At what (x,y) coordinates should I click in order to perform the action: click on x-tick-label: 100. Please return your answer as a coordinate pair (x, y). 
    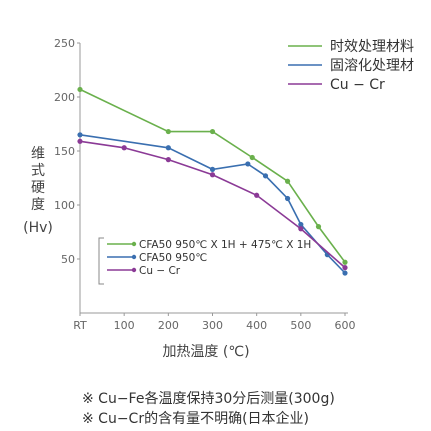
    Looking at the image, I should click on (124, 325).